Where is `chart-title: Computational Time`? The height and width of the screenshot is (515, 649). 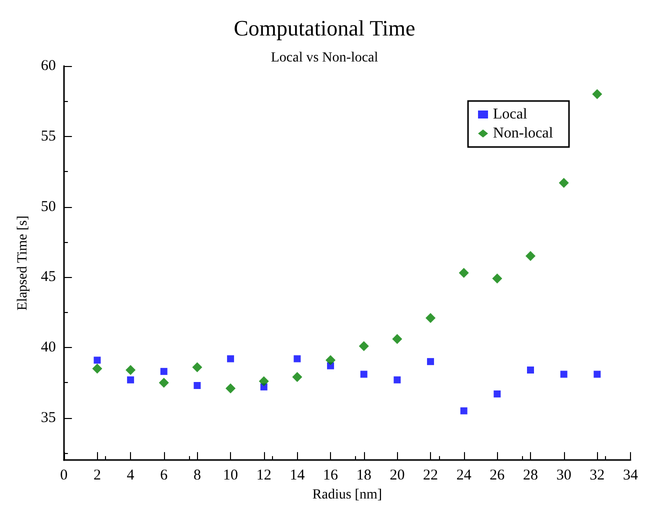
chart-title: Computational Time is located at coordinates (325, 28).